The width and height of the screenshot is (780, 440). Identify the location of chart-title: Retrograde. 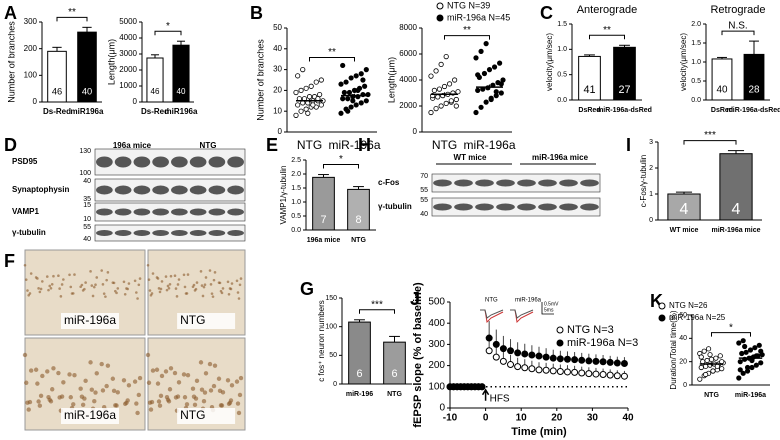
(737, 10).